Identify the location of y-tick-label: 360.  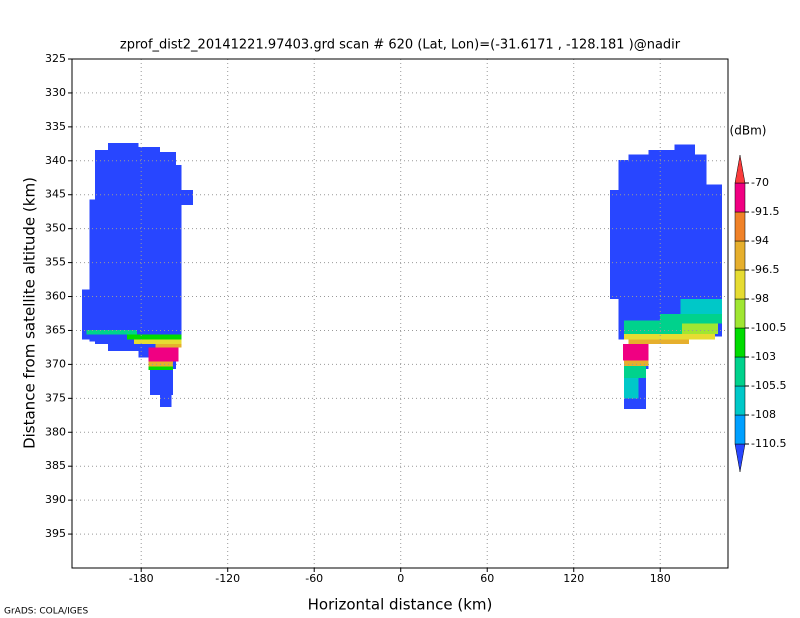
(55, 296).